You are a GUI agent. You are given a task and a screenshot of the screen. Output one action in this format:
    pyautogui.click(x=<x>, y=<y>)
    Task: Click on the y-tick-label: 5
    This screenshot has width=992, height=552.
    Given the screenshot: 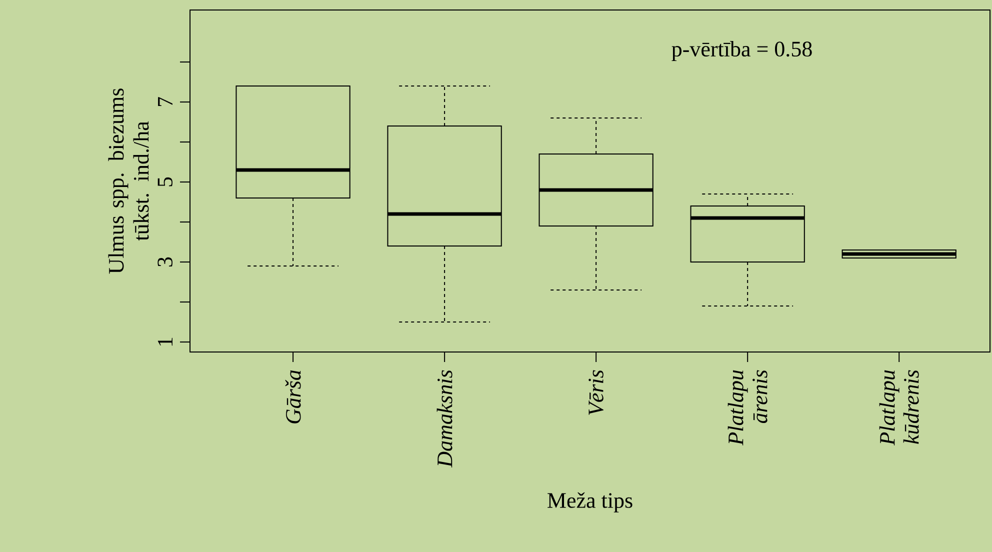 What is the action you would take?
    pyautogui.click(x=165, y=181)
    